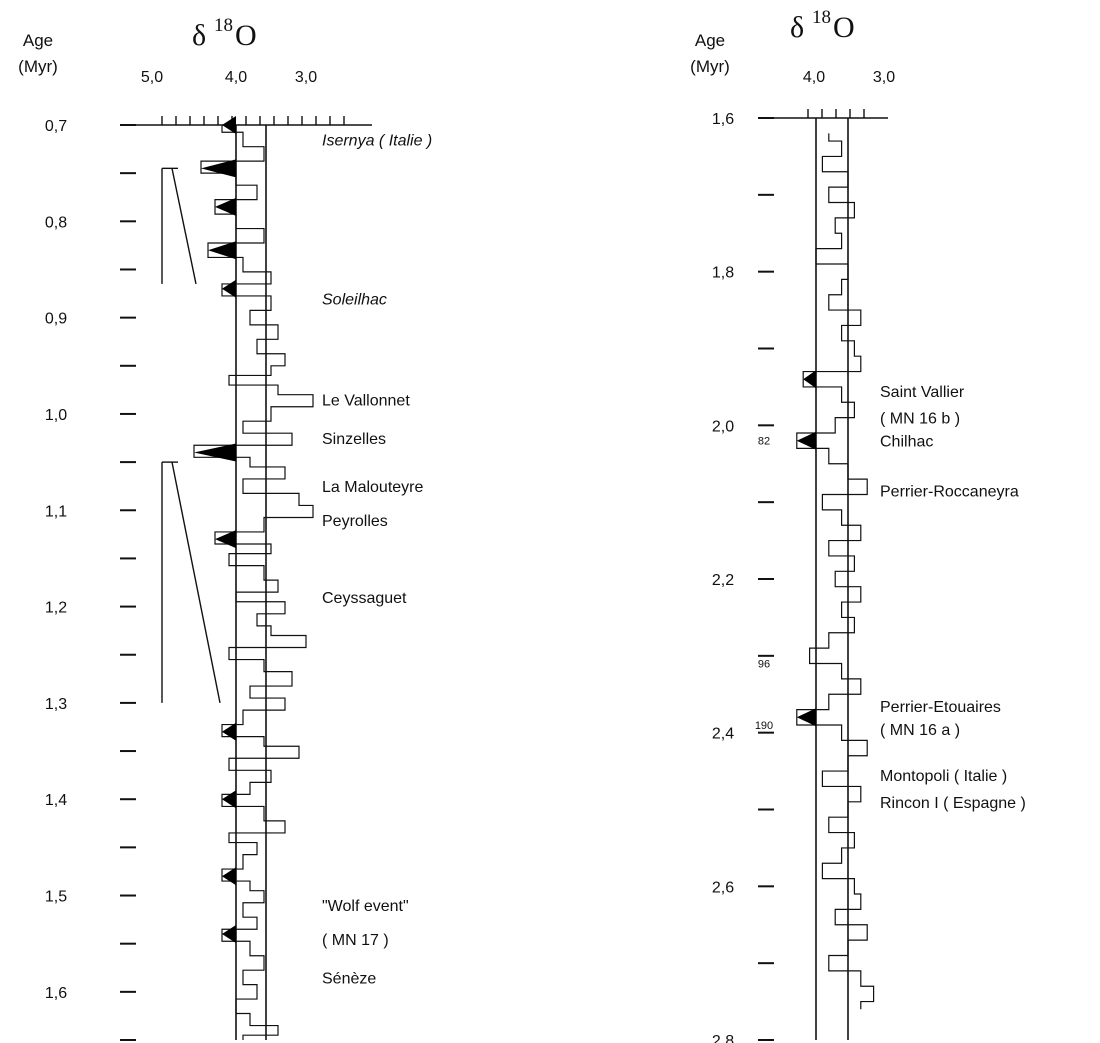 Image resolution: width=1100 pixels, height=1043 pixels. What do you see at coordinates (56, 126) in the screenshot?
I see `y-tick-label: 0,7` at bounding box center [56, 126].